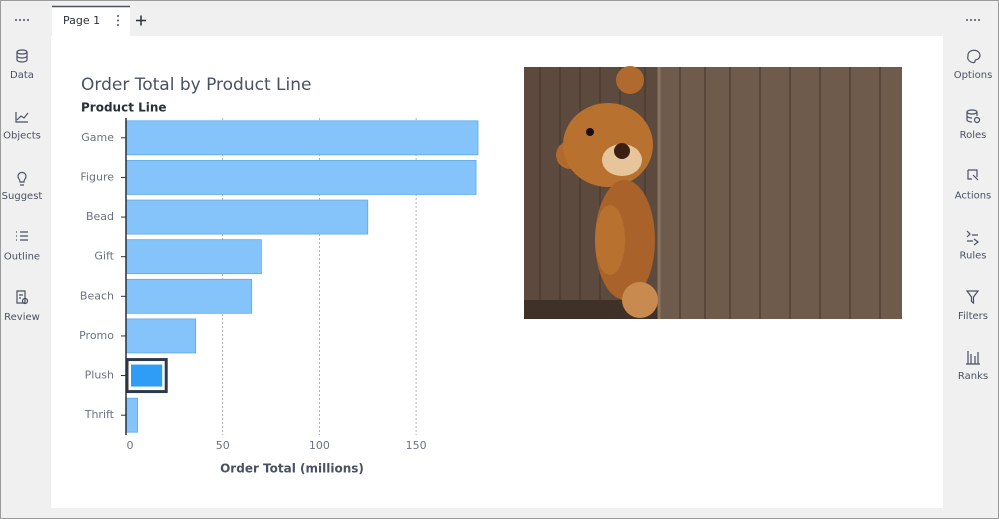  Describe the element at coordinates (97, 176) in the screenshot. I see `y-tick-label: Figure` at that location.